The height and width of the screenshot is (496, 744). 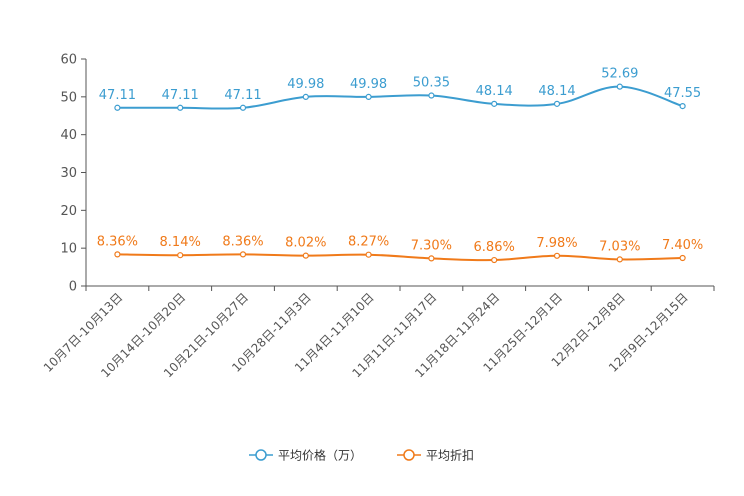 What do you see at coordinates (556, 243) in the screenshot?
I see `data-label: 7.98%` at bounding box center [556, 243].